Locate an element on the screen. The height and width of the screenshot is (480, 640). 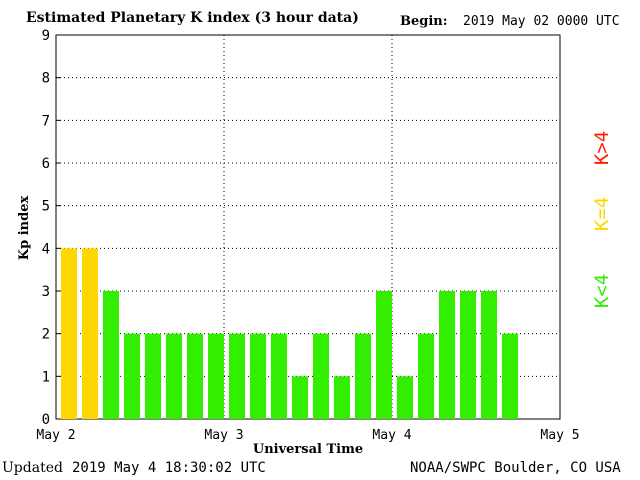
y-tick-label: 0 is located at coordinates (46, 420).